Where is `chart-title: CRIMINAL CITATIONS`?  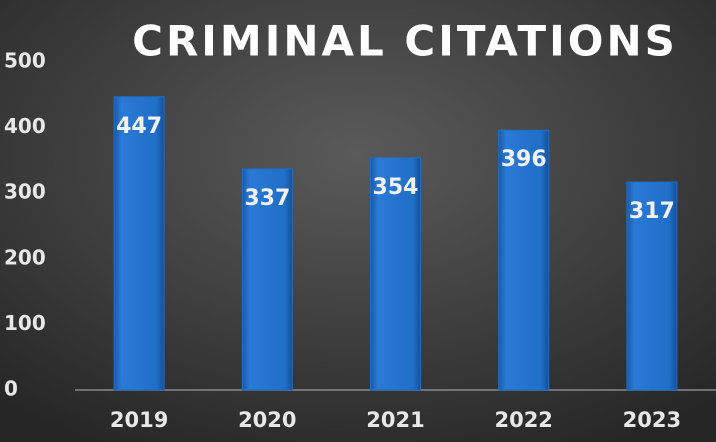
chart-title: CRIMINAL CITATIONS is located at coordinates (405, 41).